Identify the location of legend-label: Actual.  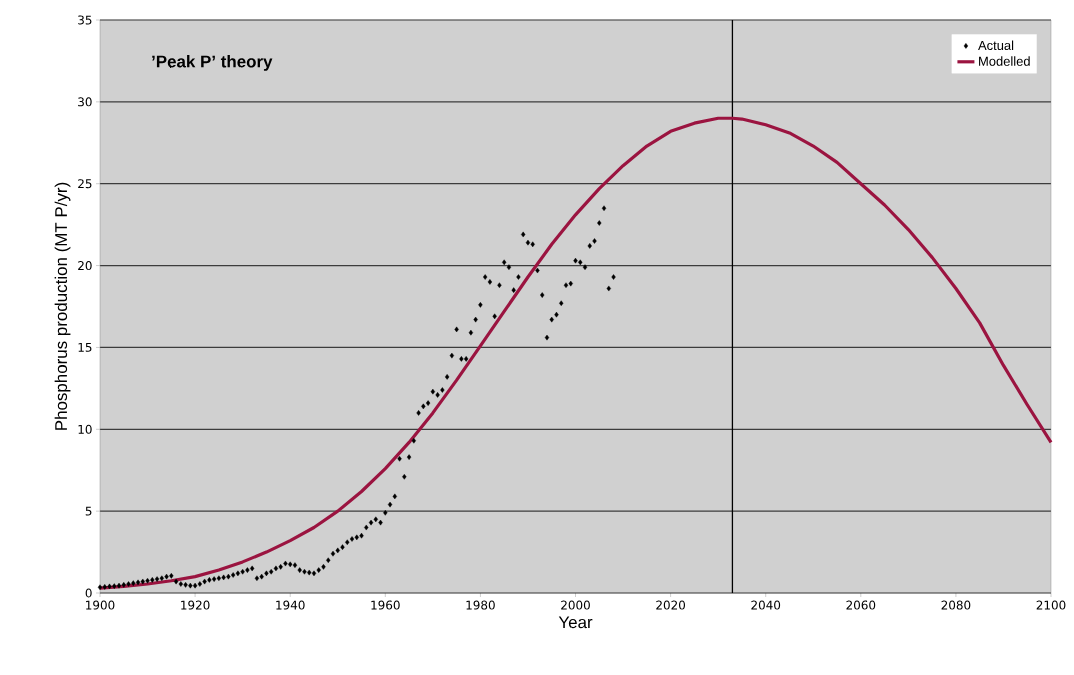
(996, 45).